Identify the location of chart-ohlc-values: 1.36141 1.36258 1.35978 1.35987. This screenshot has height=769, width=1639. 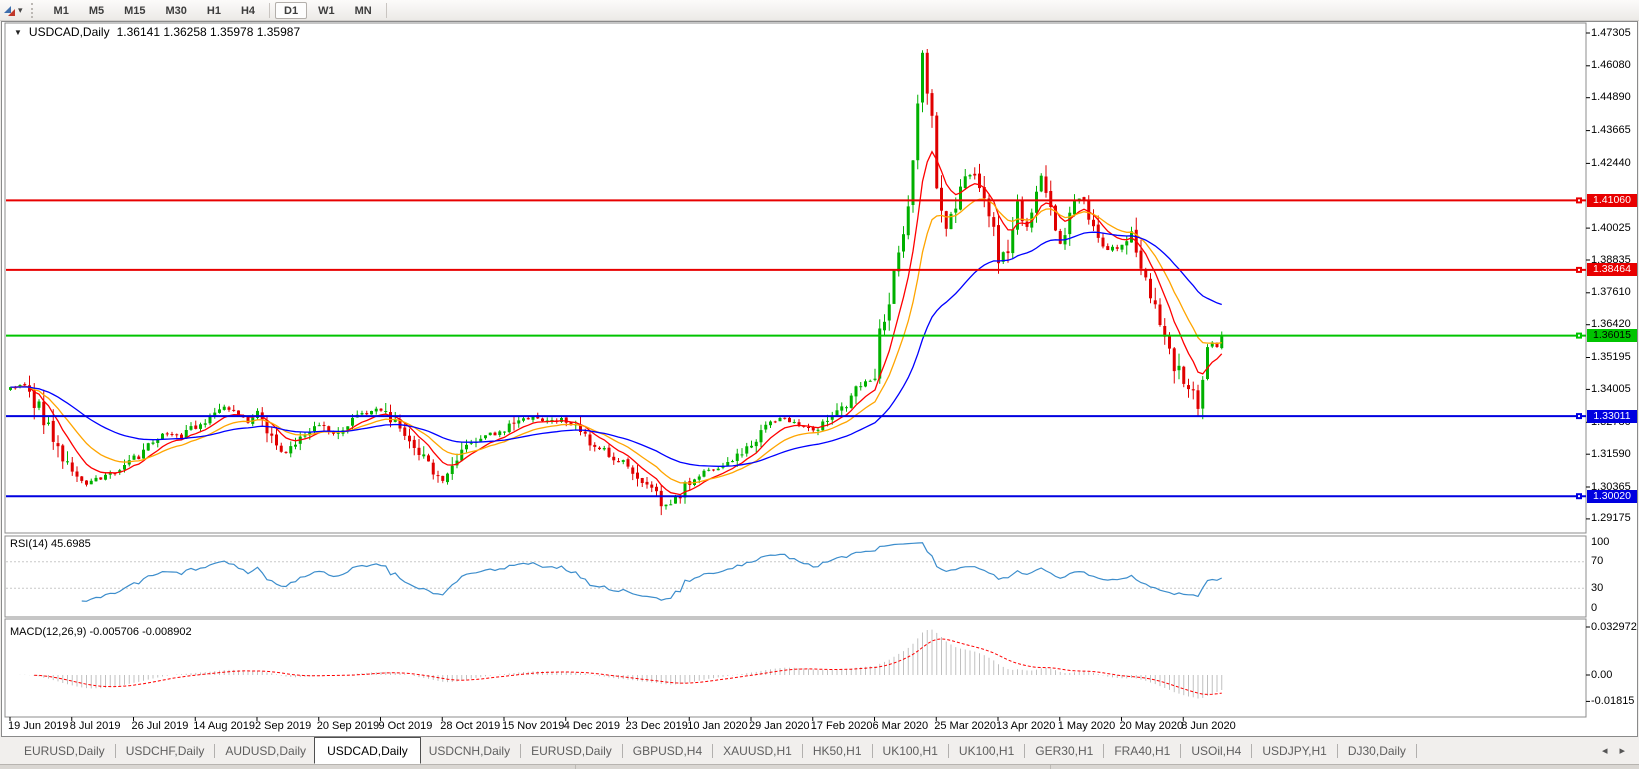
(208, 32).